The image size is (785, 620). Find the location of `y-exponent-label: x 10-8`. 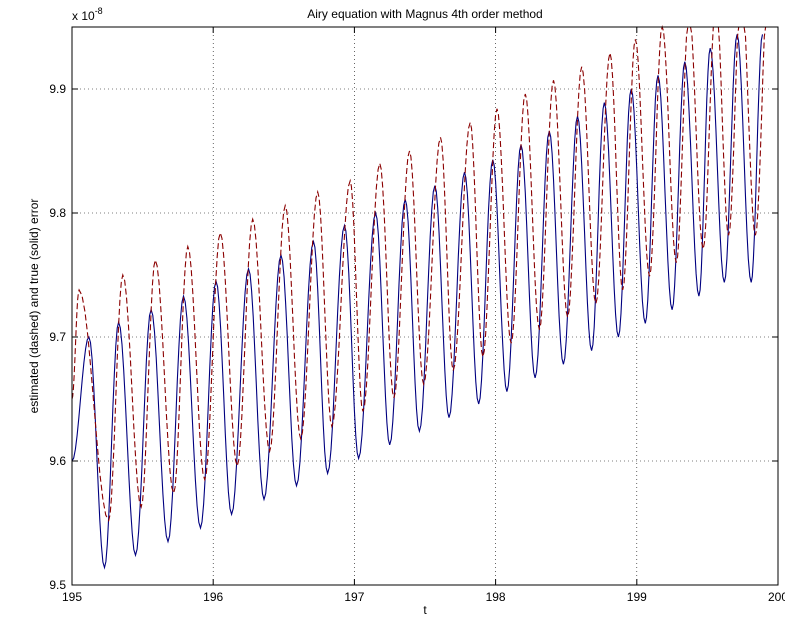

y-exponent-label: x 10-8 is located at coordinates (87, 14).